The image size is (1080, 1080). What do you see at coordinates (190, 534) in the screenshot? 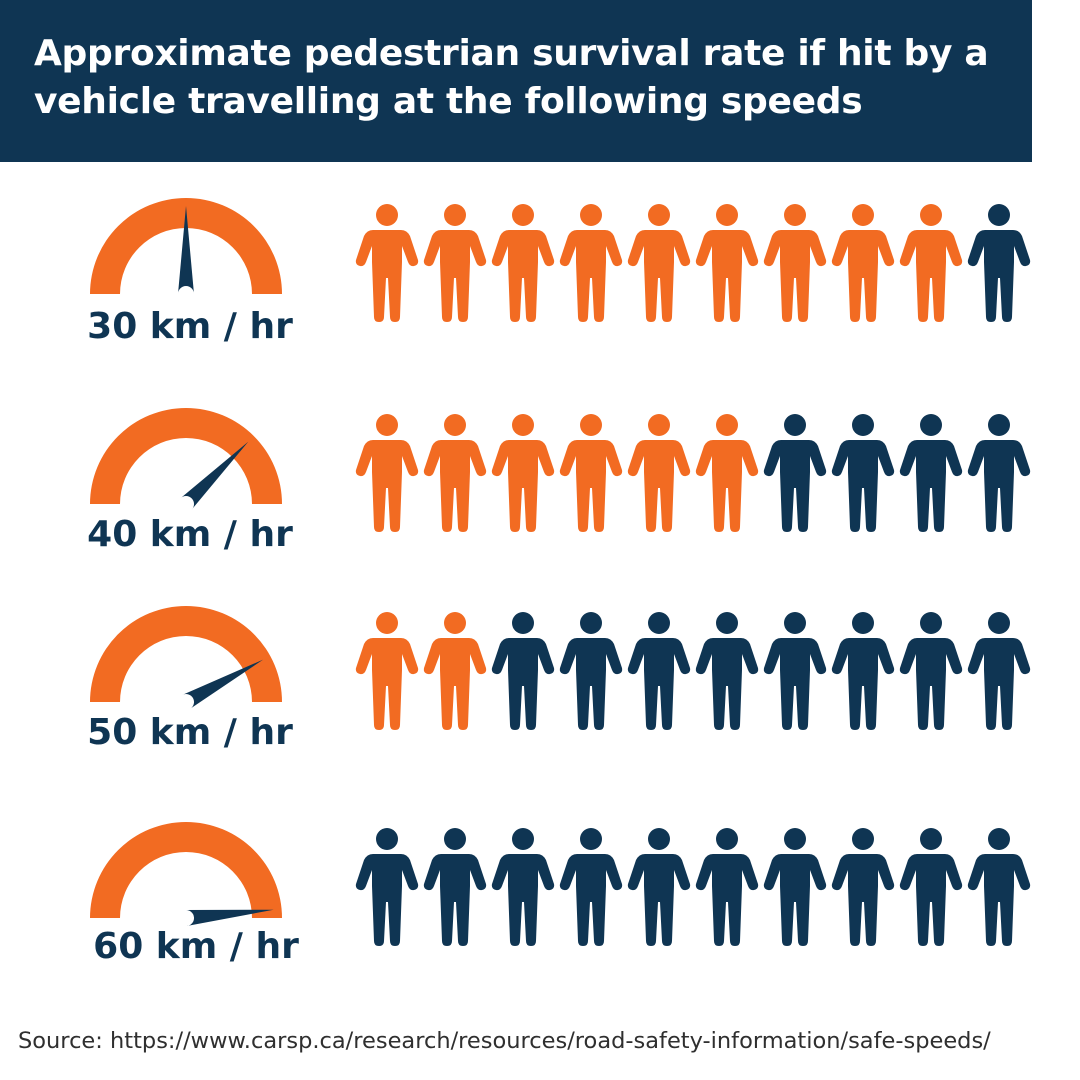
I see `speed-label: 40 km / hr` at bounding box center [190, 534].